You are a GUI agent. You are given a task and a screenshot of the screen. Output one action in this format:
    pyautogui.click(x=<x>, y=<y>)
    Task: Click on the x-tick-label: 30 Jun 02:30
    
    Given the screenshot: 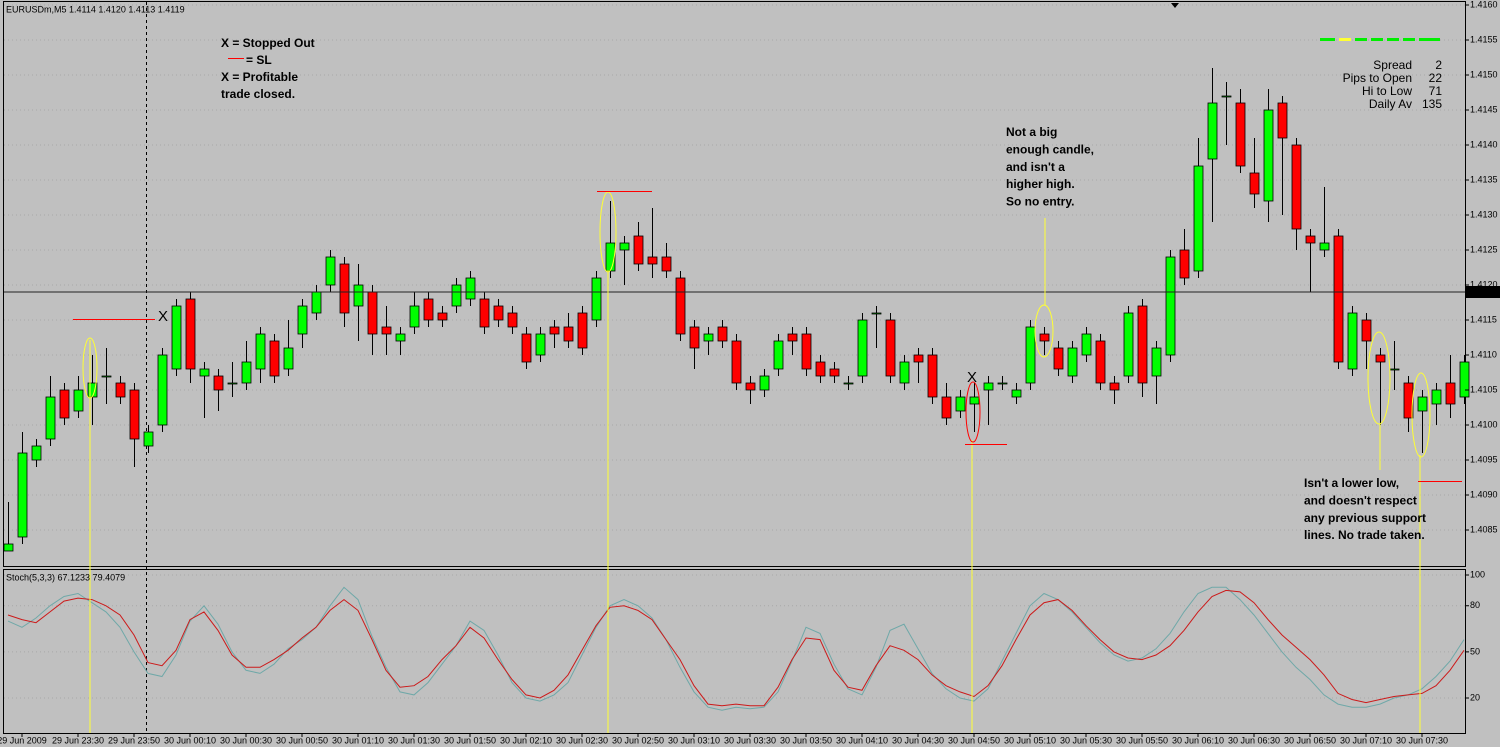 What is the action you would take?
    pyautogui.click(x=582, y=740)
    